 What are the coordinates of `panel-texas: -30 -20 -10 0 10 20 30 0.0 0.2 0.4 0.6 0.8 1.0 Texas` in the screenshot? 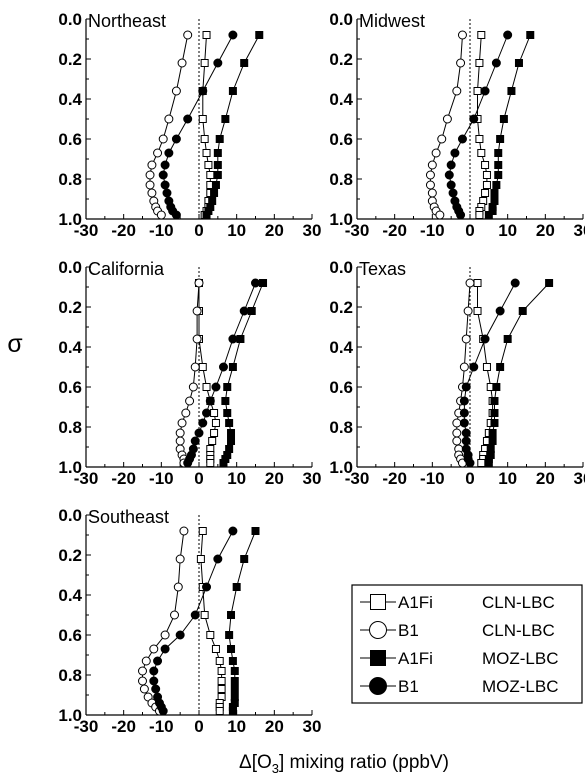 It's located at (457, 373).